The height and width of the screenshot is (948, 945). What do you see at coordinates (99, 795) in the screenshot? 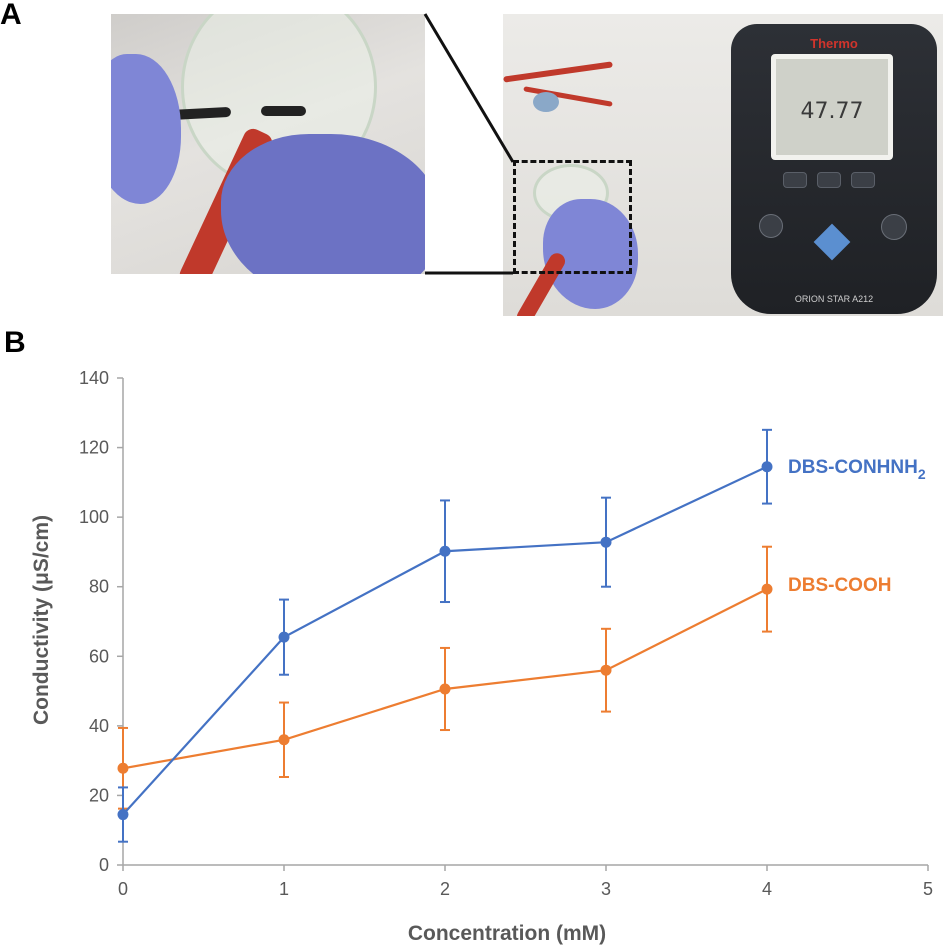
I see `y-tick-label: 20` at bounding box center [99, 795].